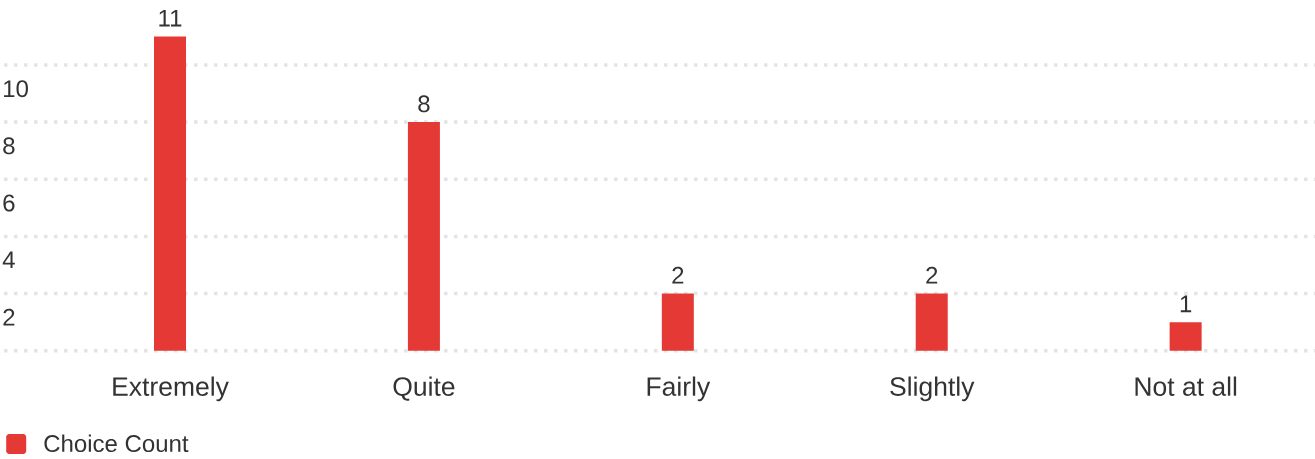  Describe the element at coordinates (171, 389) in the screenshot. I see `x-tick-label: Extremely` at that location.